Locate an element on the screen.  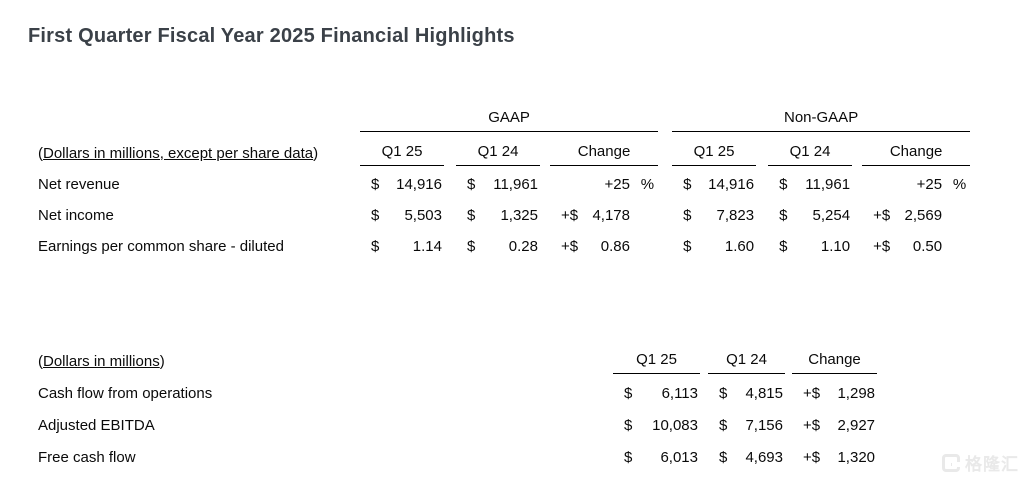
nongaap-q1-24-value: 5,254 is located at coordinates (831, 215).